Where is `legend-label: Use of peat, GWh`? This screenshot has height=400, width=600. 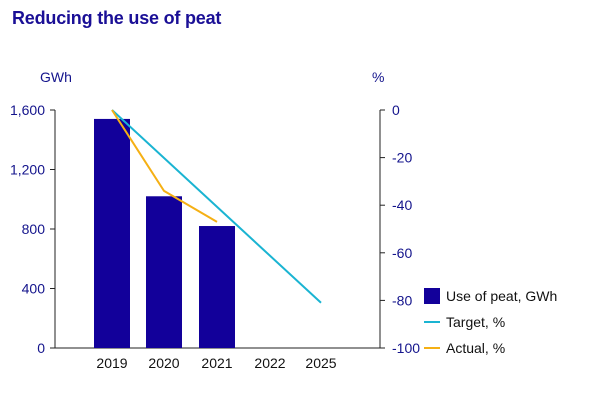 legend-label: Use of peat, GWh is located at coordinates (501, 296).